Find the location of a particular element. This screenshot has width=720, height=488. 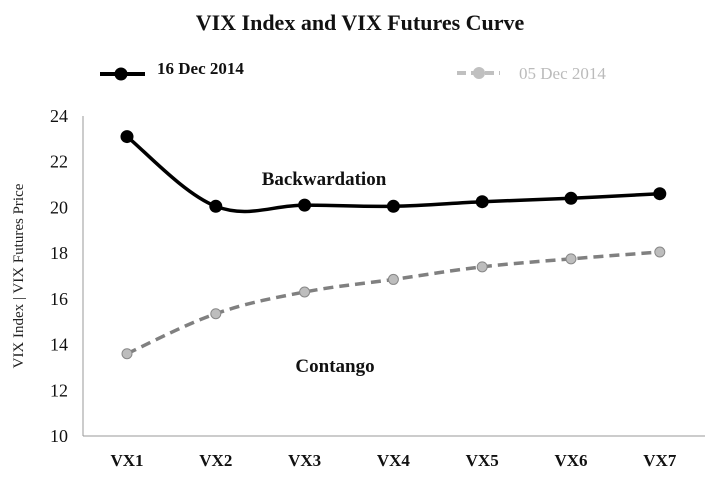

y-ticks: 10 12 14 16 18 20 22 24 is located at coordinates (59, 276).